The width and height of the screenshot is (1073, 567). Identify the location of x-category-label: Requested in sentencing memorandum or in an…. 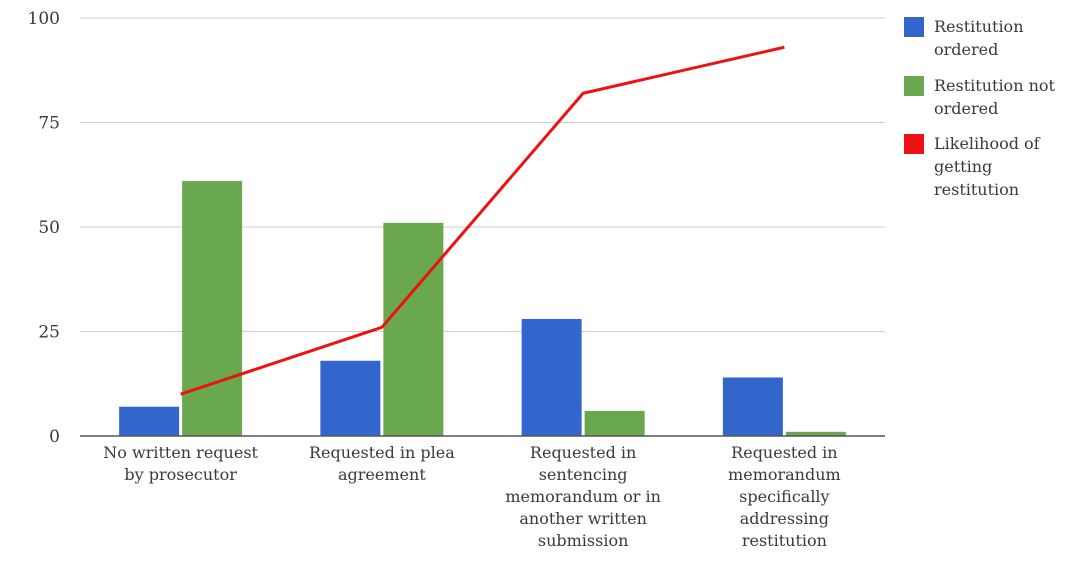
(583, 496).